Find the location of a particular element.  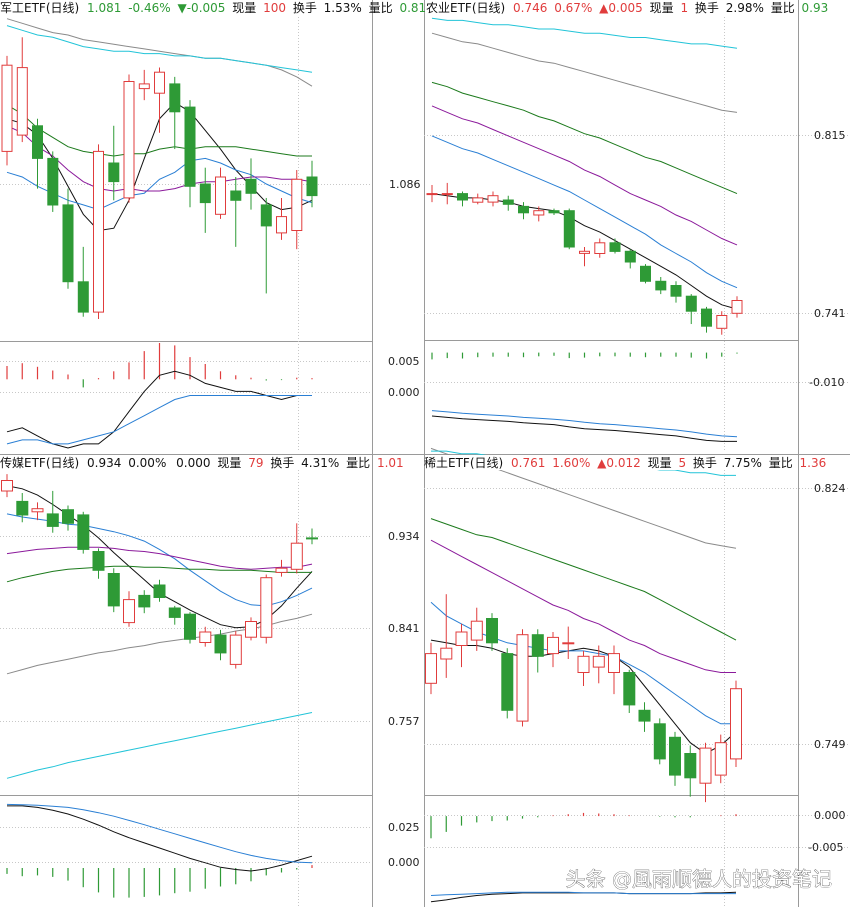

tr-macd-dea-line is located at coordinates (584, 424).